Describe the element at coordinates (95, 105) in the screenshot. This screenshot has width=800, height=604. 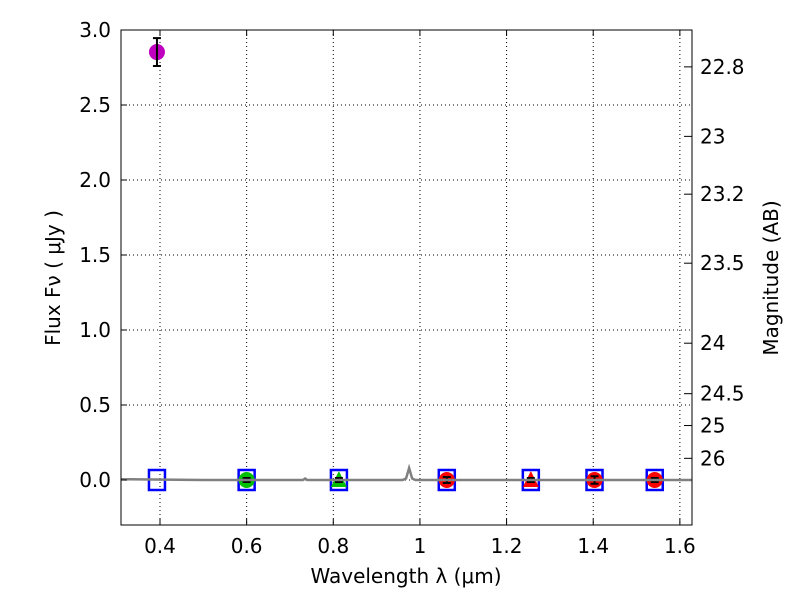
I see `y-tick-label: 2.5` at that location.